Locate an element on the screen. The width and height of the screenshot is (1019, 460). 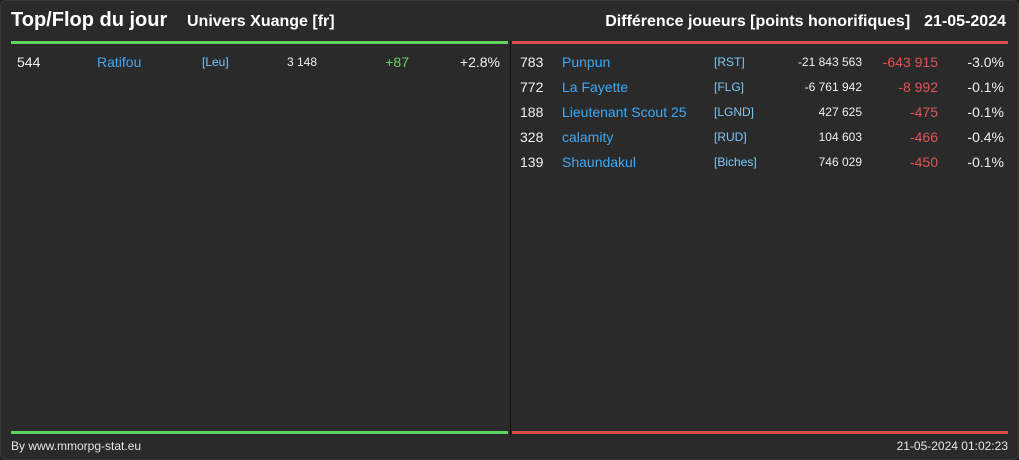
player-name-link: La Fayette is located at coordinates (595, 87).